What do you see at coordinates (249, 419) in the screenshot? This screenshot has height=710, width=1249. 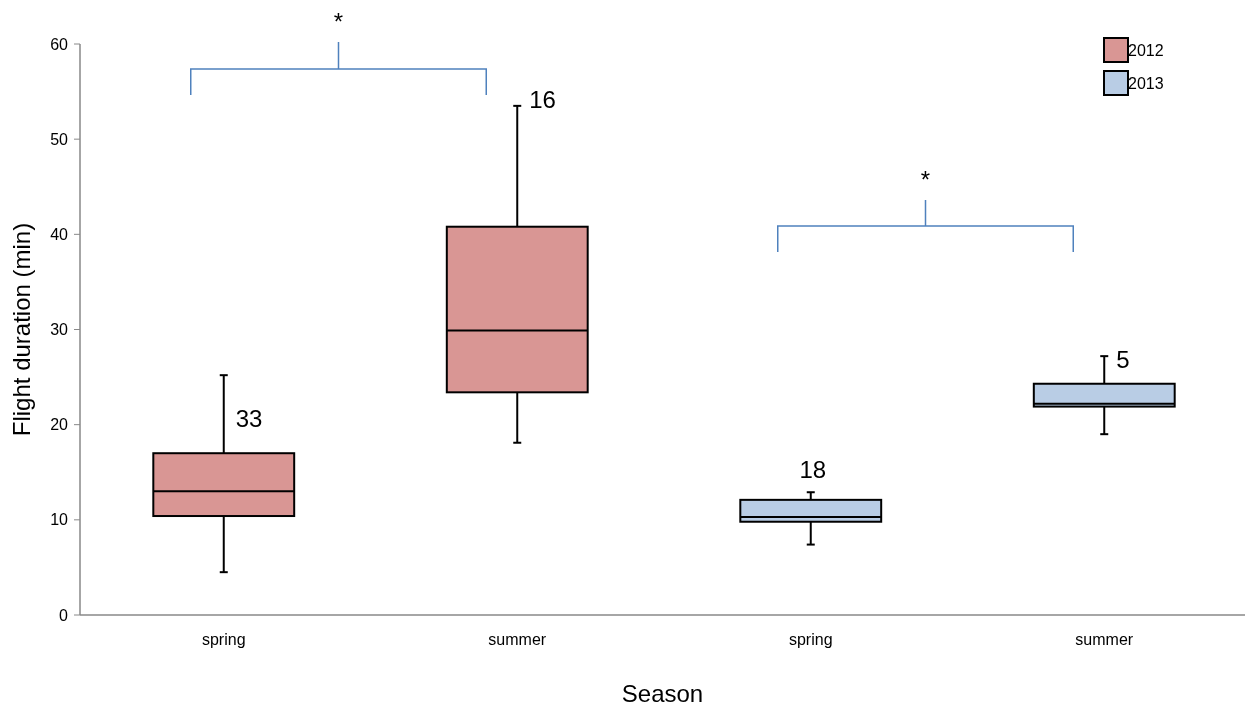 I see `annotation: 33` at bounding box center [249, 419].